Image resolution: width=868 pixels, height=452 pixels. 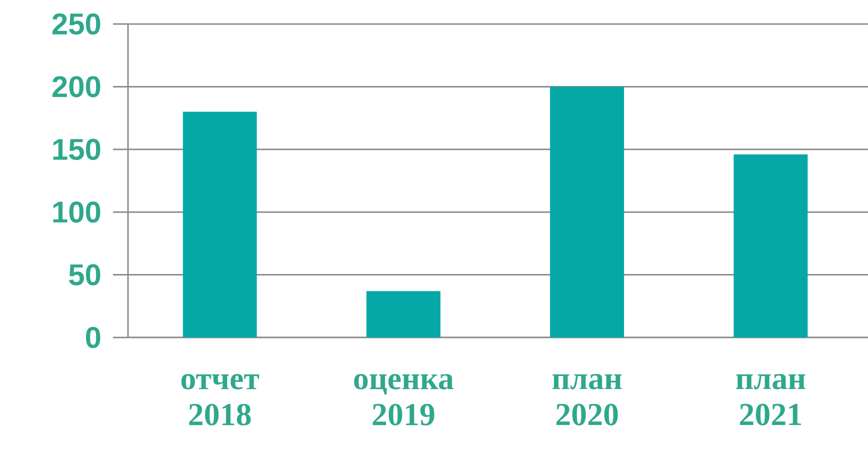 What do you see at coordinates (76, 24) in the screenshot?
I see `y-tick-label: 250` at bounding box center [76, 24].